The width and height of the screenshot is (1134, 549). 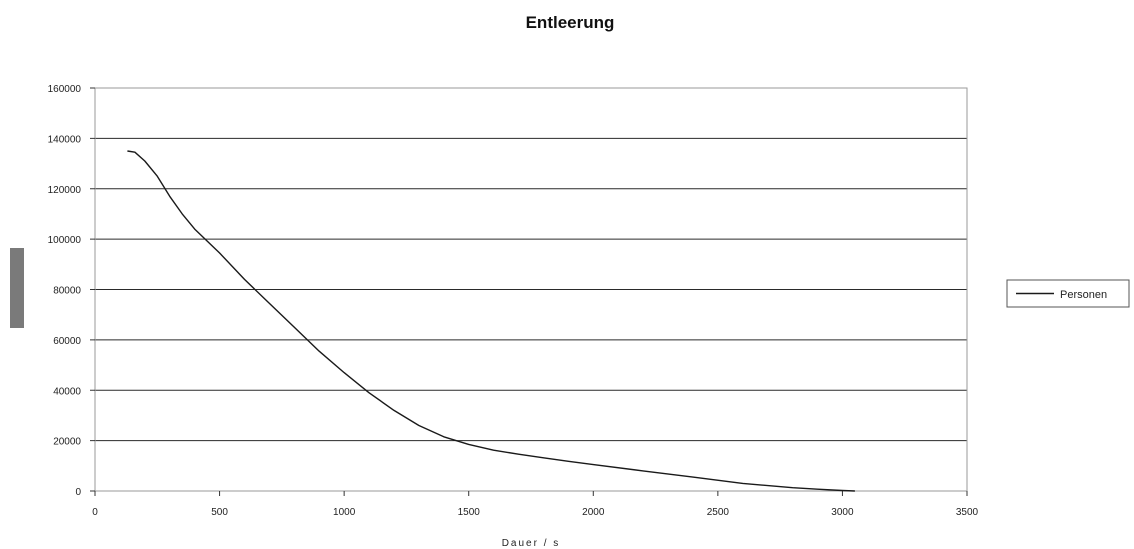 What do you see at coordinates (65, 190) in the screenshot?
I see `y-tick-label: 120000` at bounding box center [65, 190].